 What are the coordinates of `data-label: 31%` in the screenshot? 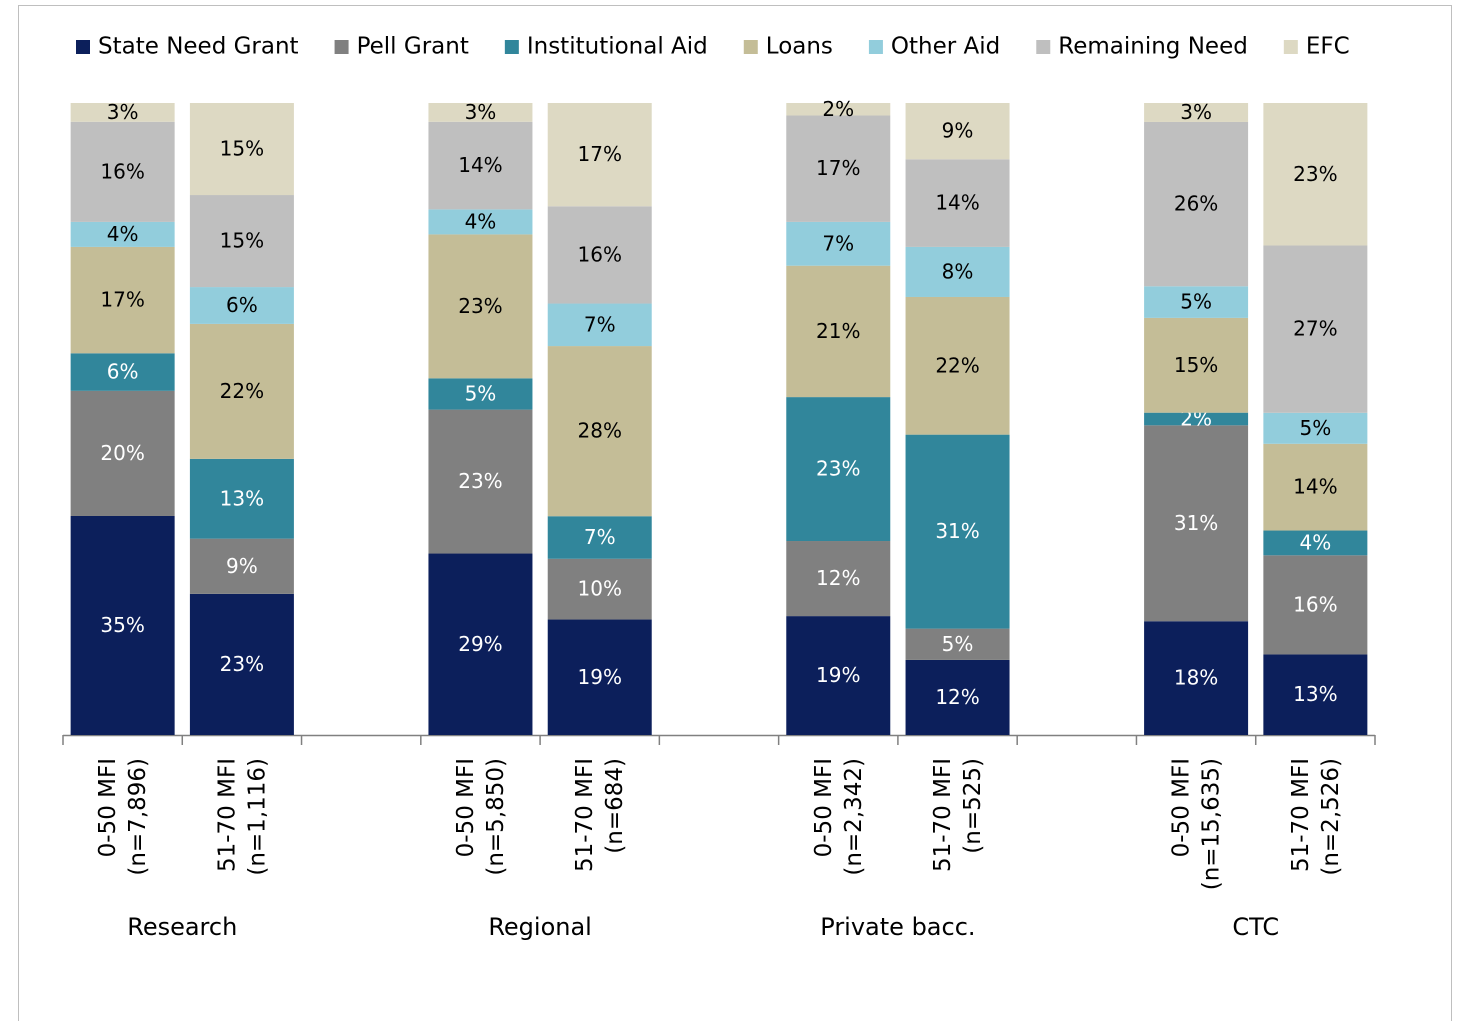 It's located at (1196, 523).